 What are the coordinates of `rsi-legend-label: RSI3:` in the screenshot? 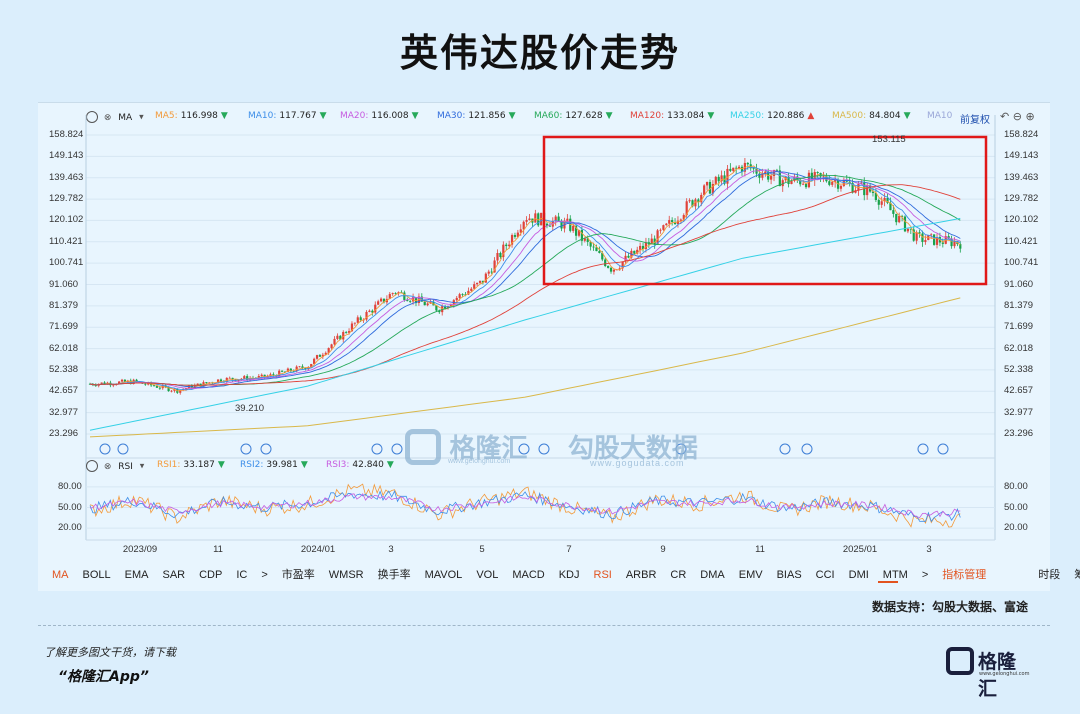 It's located at (338, 465).